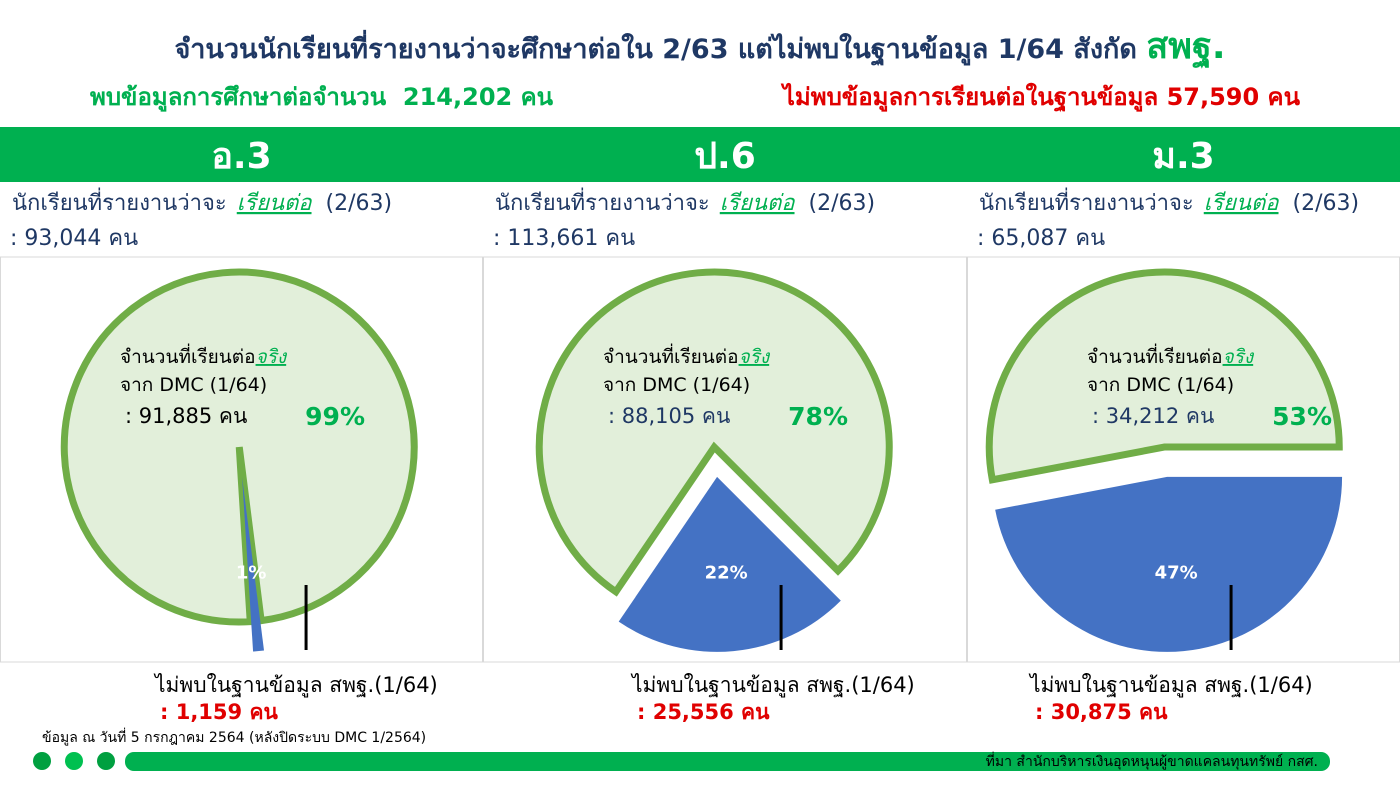 This screenshot has width=1400, height=788. I want to click on found-summary: พบข้อมูลการศึกษาต่อจำนวน 214,202 คน, so click(322, 97).